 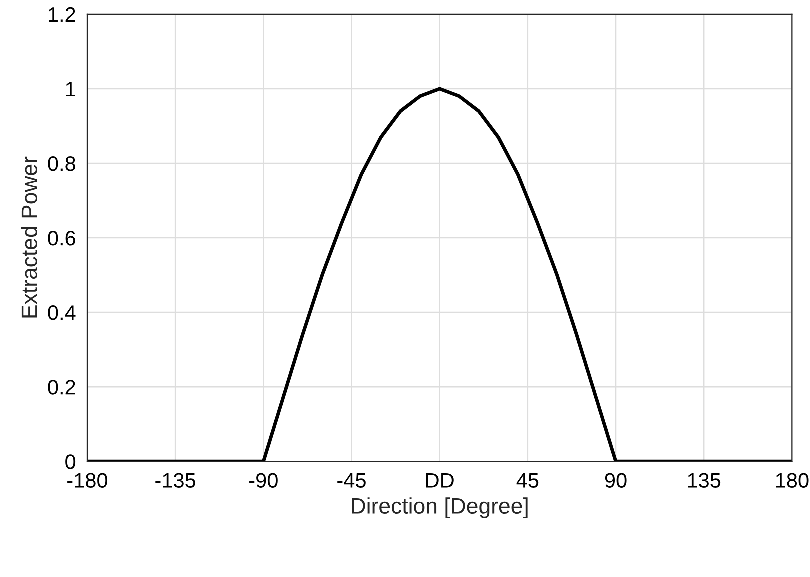 What do you see at coordinates (29, 237) in the screenshot?
I see `y-axis-title: Extracted Power` at bounding box center [29, 237].